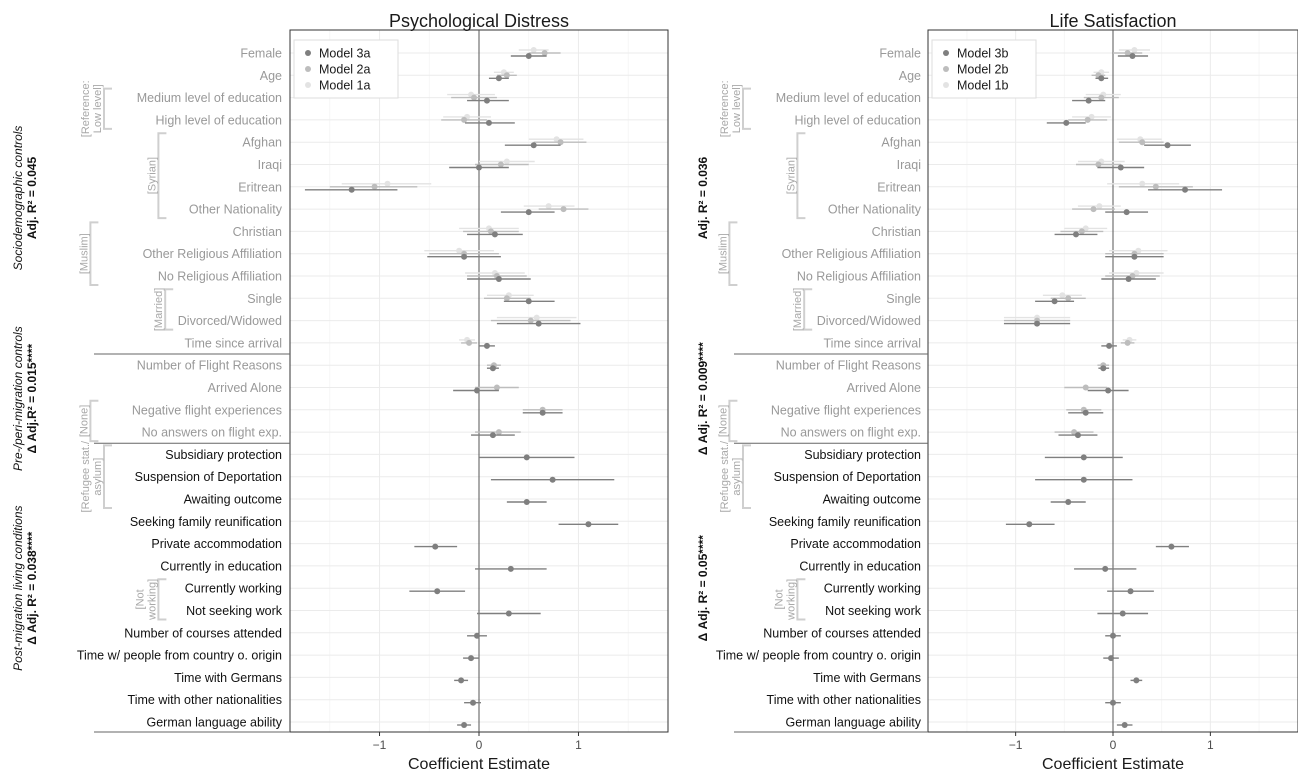 The height and width of the screenshot is (772, 1298). Describe the element at coordinates (862, 455) in the screenshot. I see `y-axis-label: Subsidiary protection` at that location.